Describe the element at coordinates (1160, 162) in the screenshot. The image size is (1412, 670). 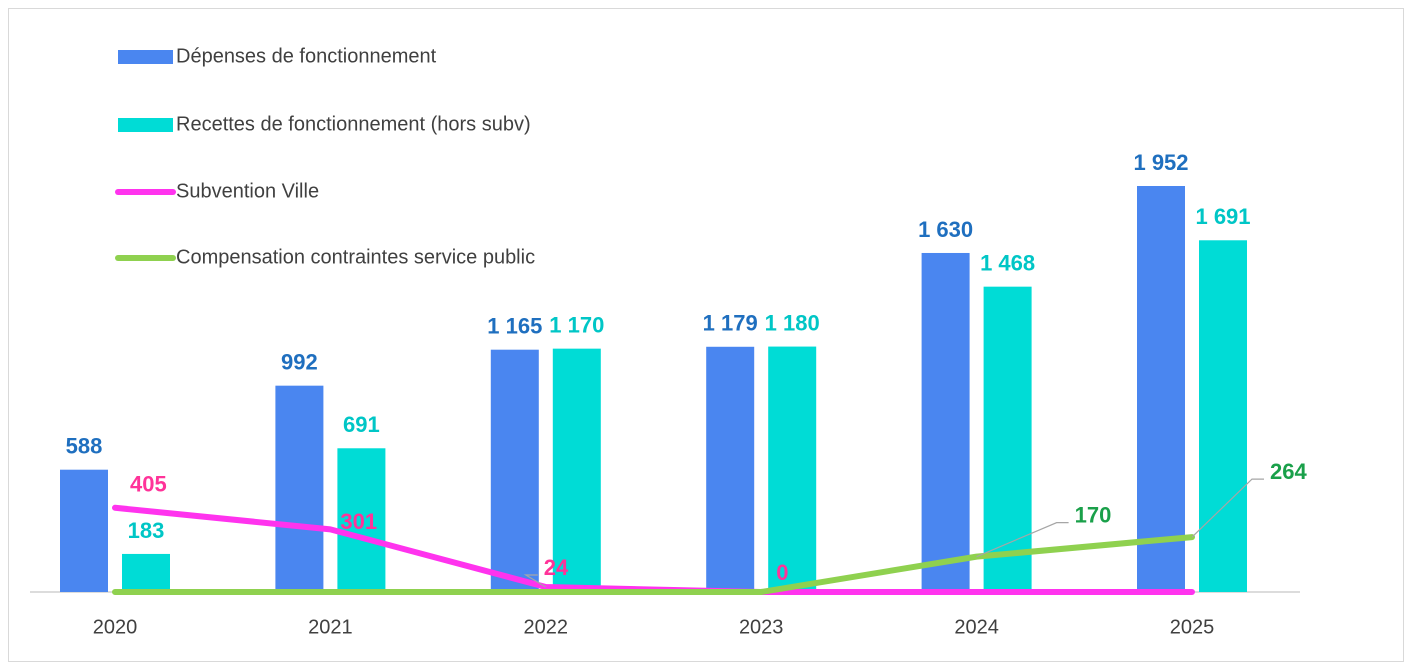
I see `data-label: 1 952` at that location.